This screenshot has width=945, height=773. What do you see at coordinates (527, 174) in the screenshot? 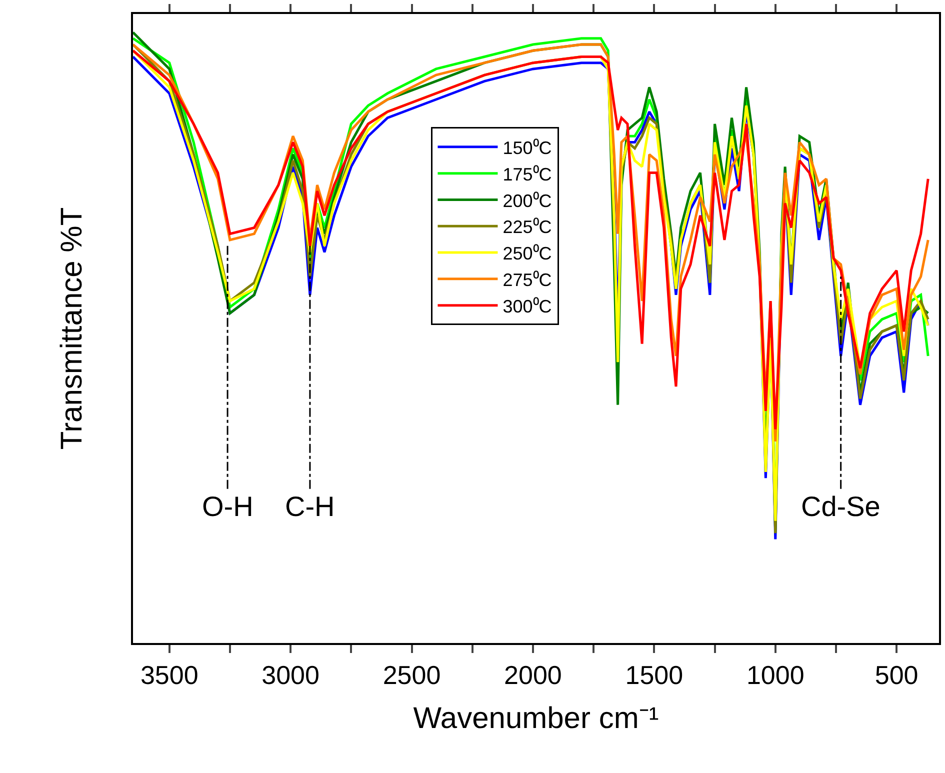
I see `legend-label: 175⁰C` at bounding box center [527, 174].